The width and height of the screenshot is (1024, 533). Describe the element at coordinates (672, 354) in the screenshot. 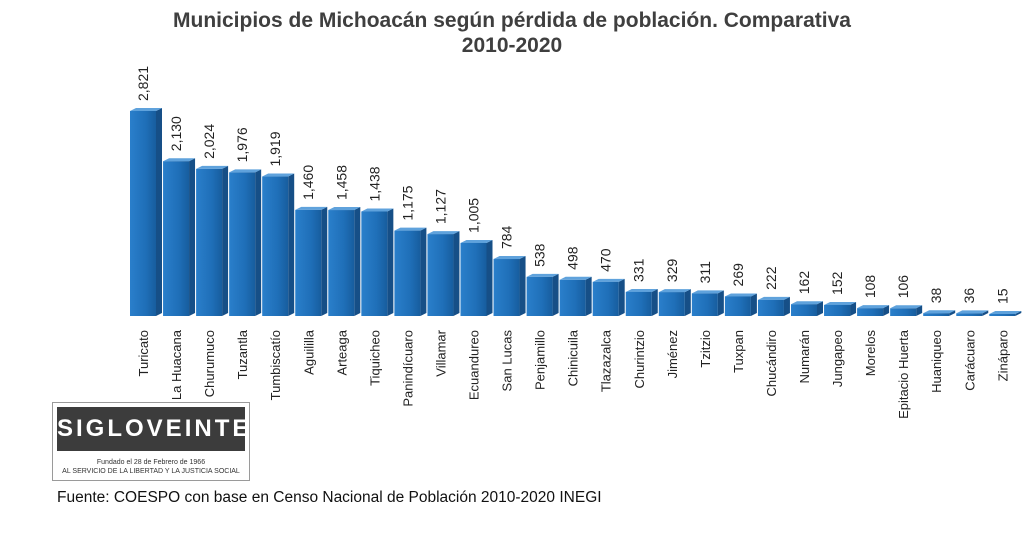

I see `category-label: Jiménez` at that location.